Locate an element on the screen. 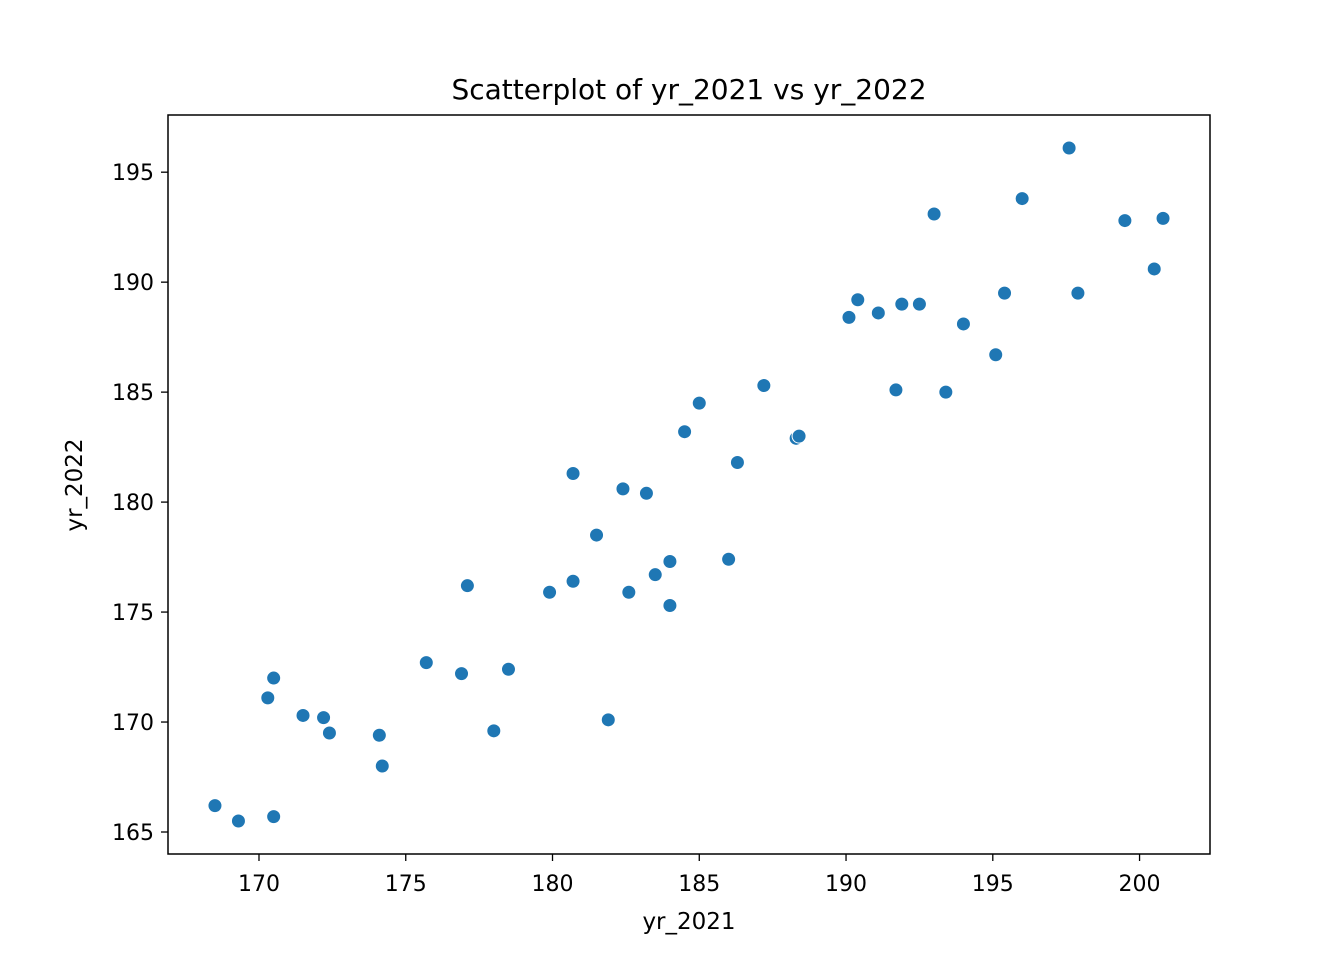  chart-title: Scatterplot of yr_2021 vs yr_2022 is located at coordinates (688, 89).